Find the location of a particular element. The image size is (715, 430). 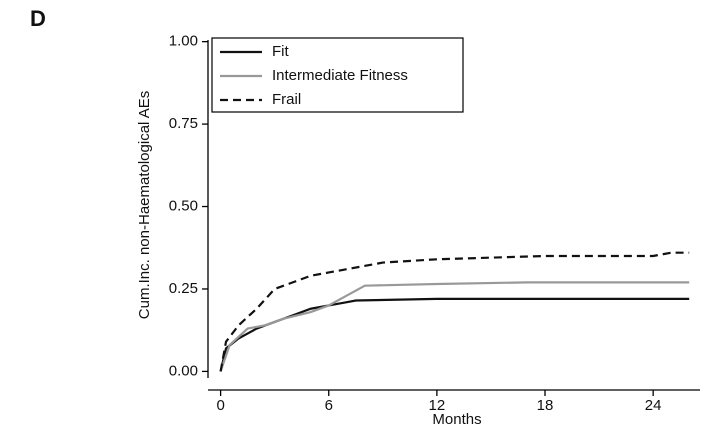

x-tick-label: 18 is located at coordinates (545, 405).